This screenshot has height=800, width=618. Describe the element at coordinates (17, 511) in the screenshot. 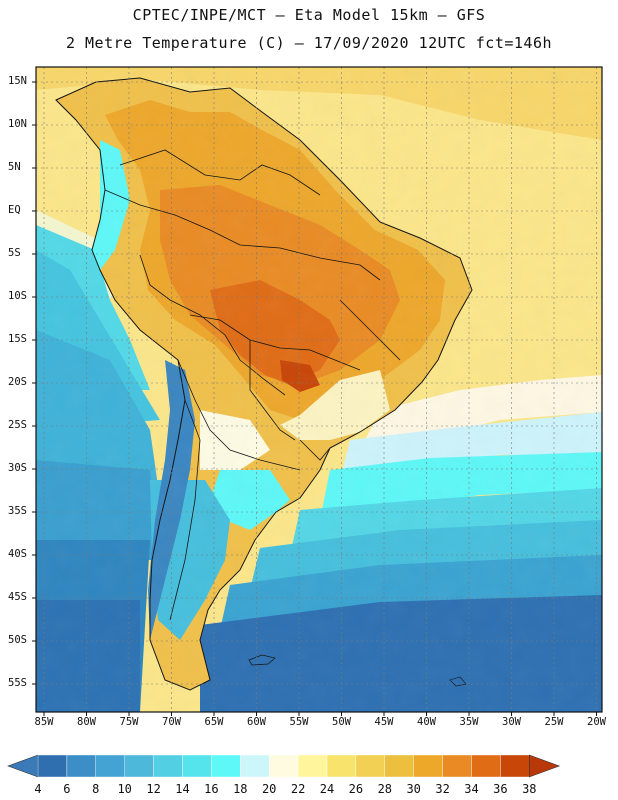

I see `lat-label: 35S` at that location.